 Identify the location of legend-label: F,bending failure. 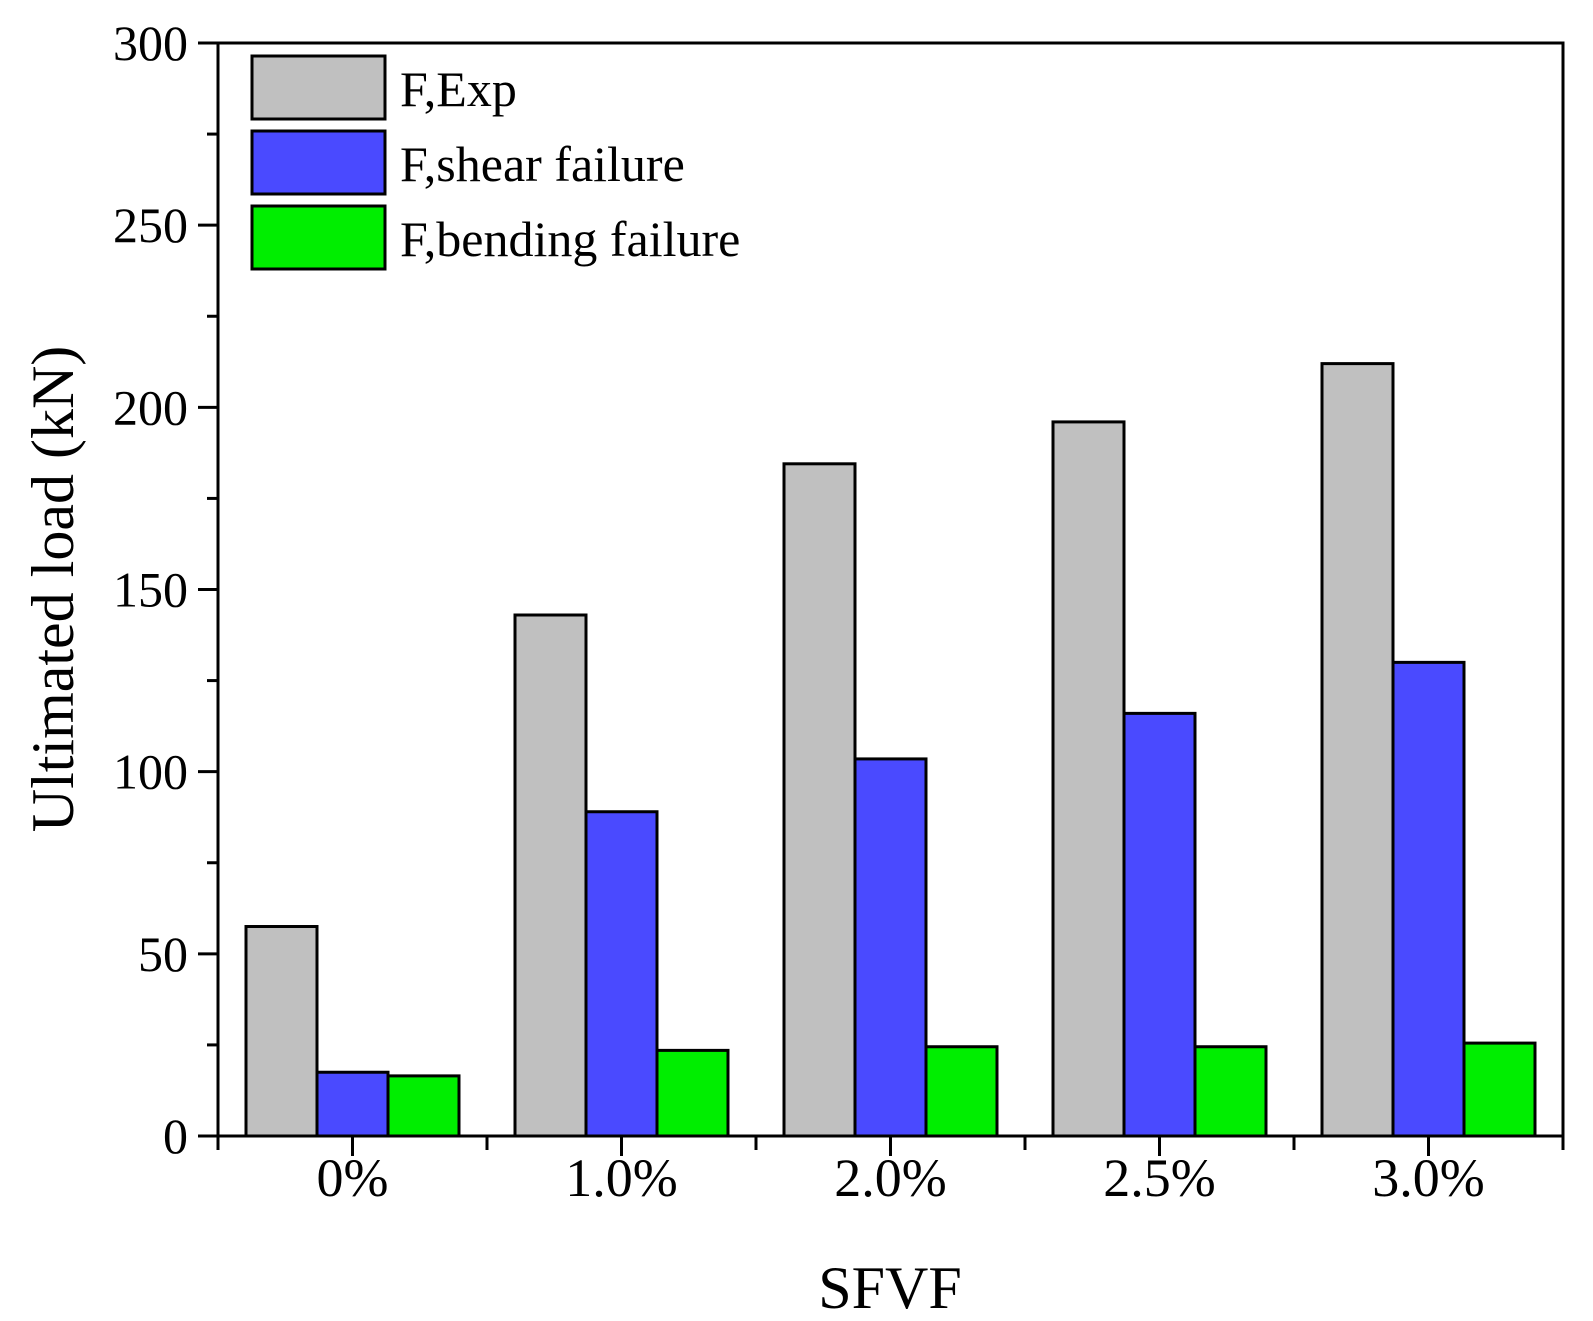
(570, 239).